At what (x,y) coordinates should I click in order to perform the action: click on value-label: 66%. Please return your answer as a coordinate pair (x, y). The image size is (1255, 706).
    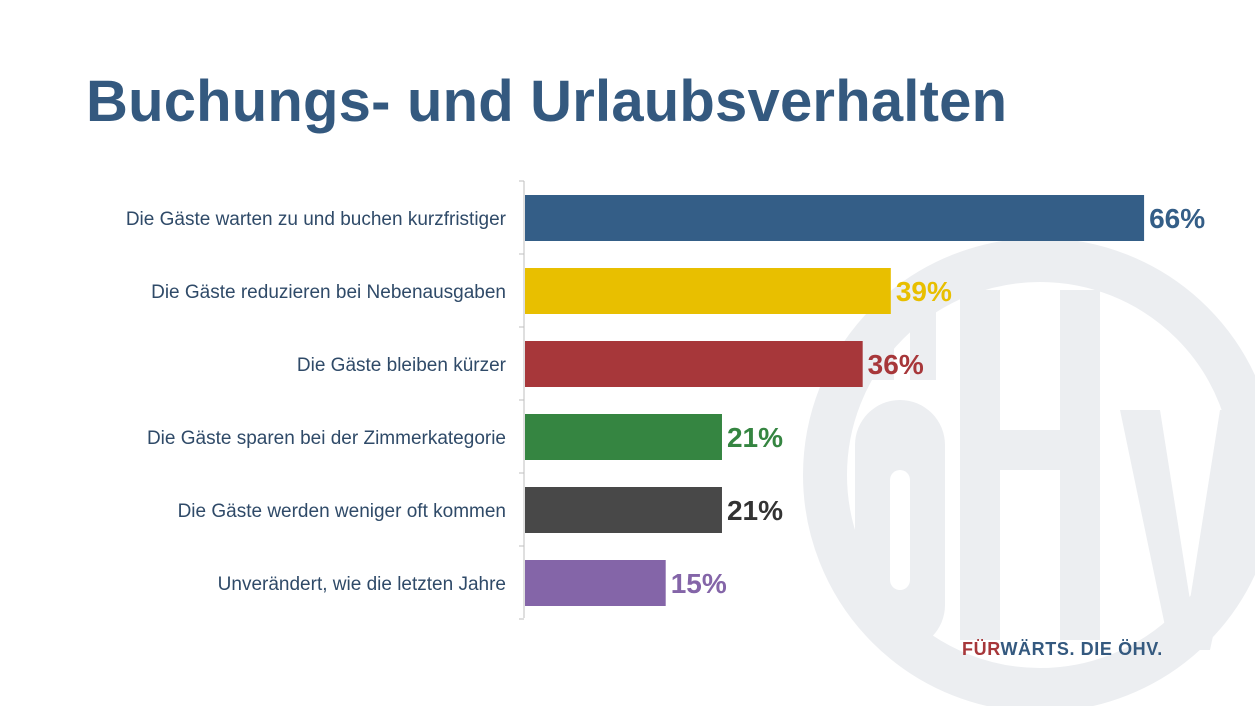
    Looking at the image, I should click on (1177, 218).